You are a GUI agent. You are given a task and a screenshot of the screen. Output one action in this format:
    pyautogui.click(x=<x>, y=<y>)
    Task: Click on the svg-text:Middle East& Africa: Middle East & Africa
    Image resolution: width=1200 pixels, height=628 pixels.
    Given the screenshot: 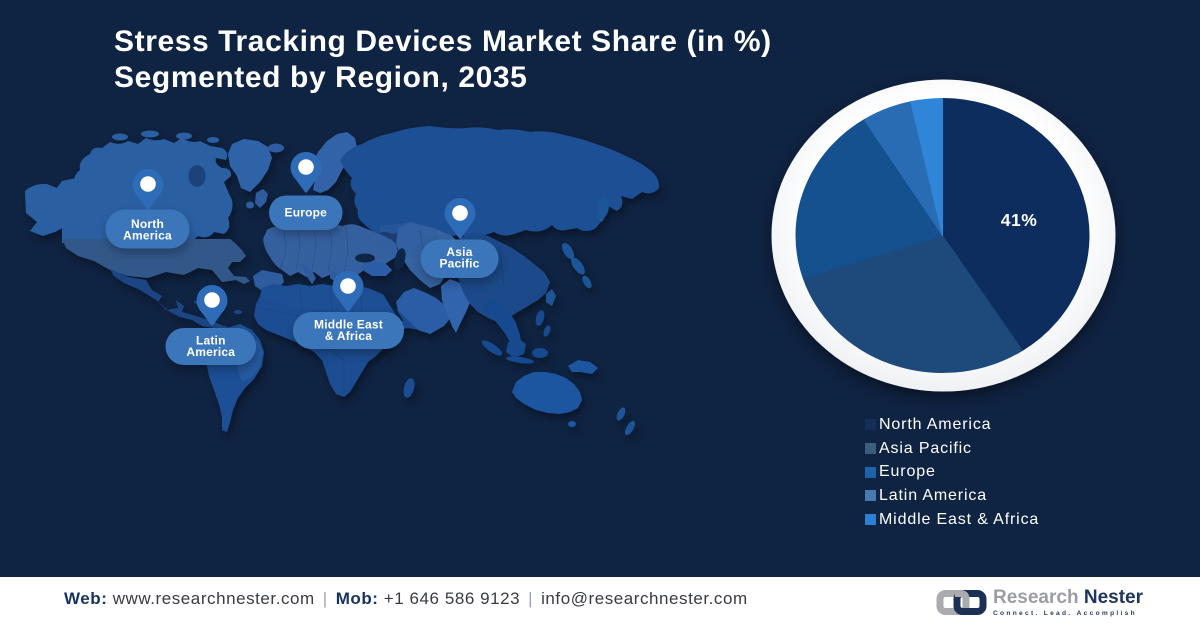 What is the action you would take?
    pyautogui.click(x=348, y=331)
    